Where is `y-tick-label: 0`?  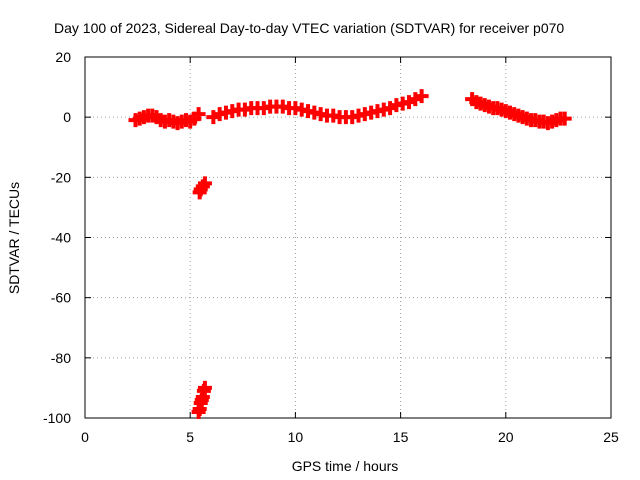 y-tick-label: 0 is located at coordinates (67, 117).